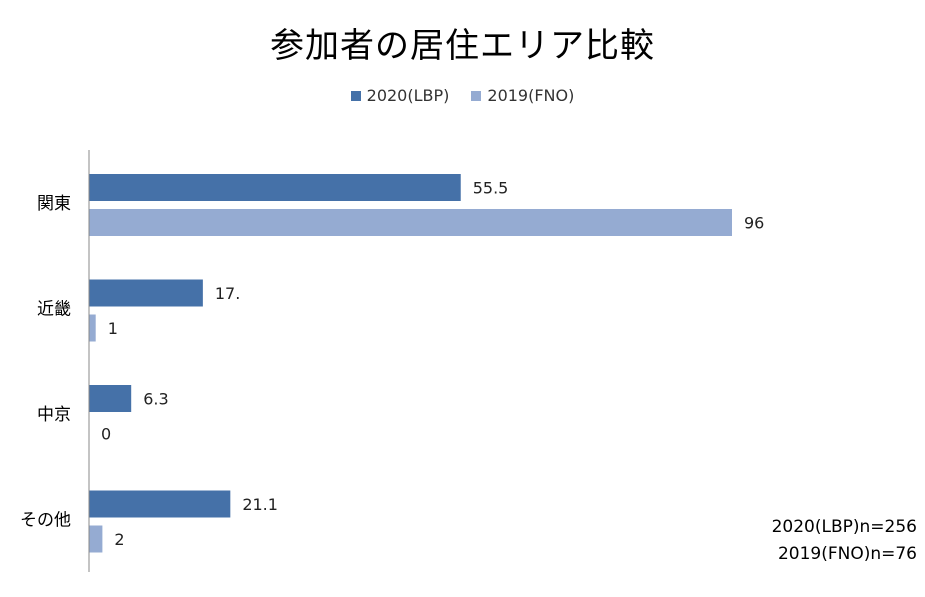 The image size is (925, 597). What do you see at coordinates (844, 527) in the screenshot?
I see `sample-size-2020: 2020(LBP)n=256` at bounding box center [844, 527].